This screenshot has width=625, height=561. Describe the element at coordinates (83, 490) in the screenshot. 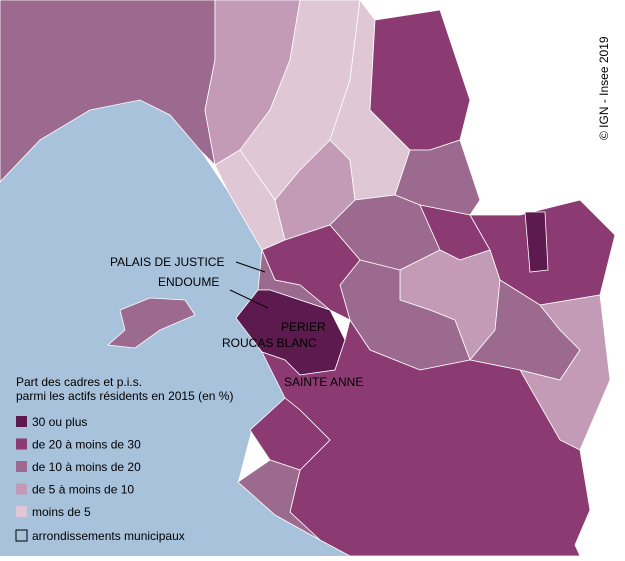

I see `legend-label: de 5 à moins de 10` at that location.